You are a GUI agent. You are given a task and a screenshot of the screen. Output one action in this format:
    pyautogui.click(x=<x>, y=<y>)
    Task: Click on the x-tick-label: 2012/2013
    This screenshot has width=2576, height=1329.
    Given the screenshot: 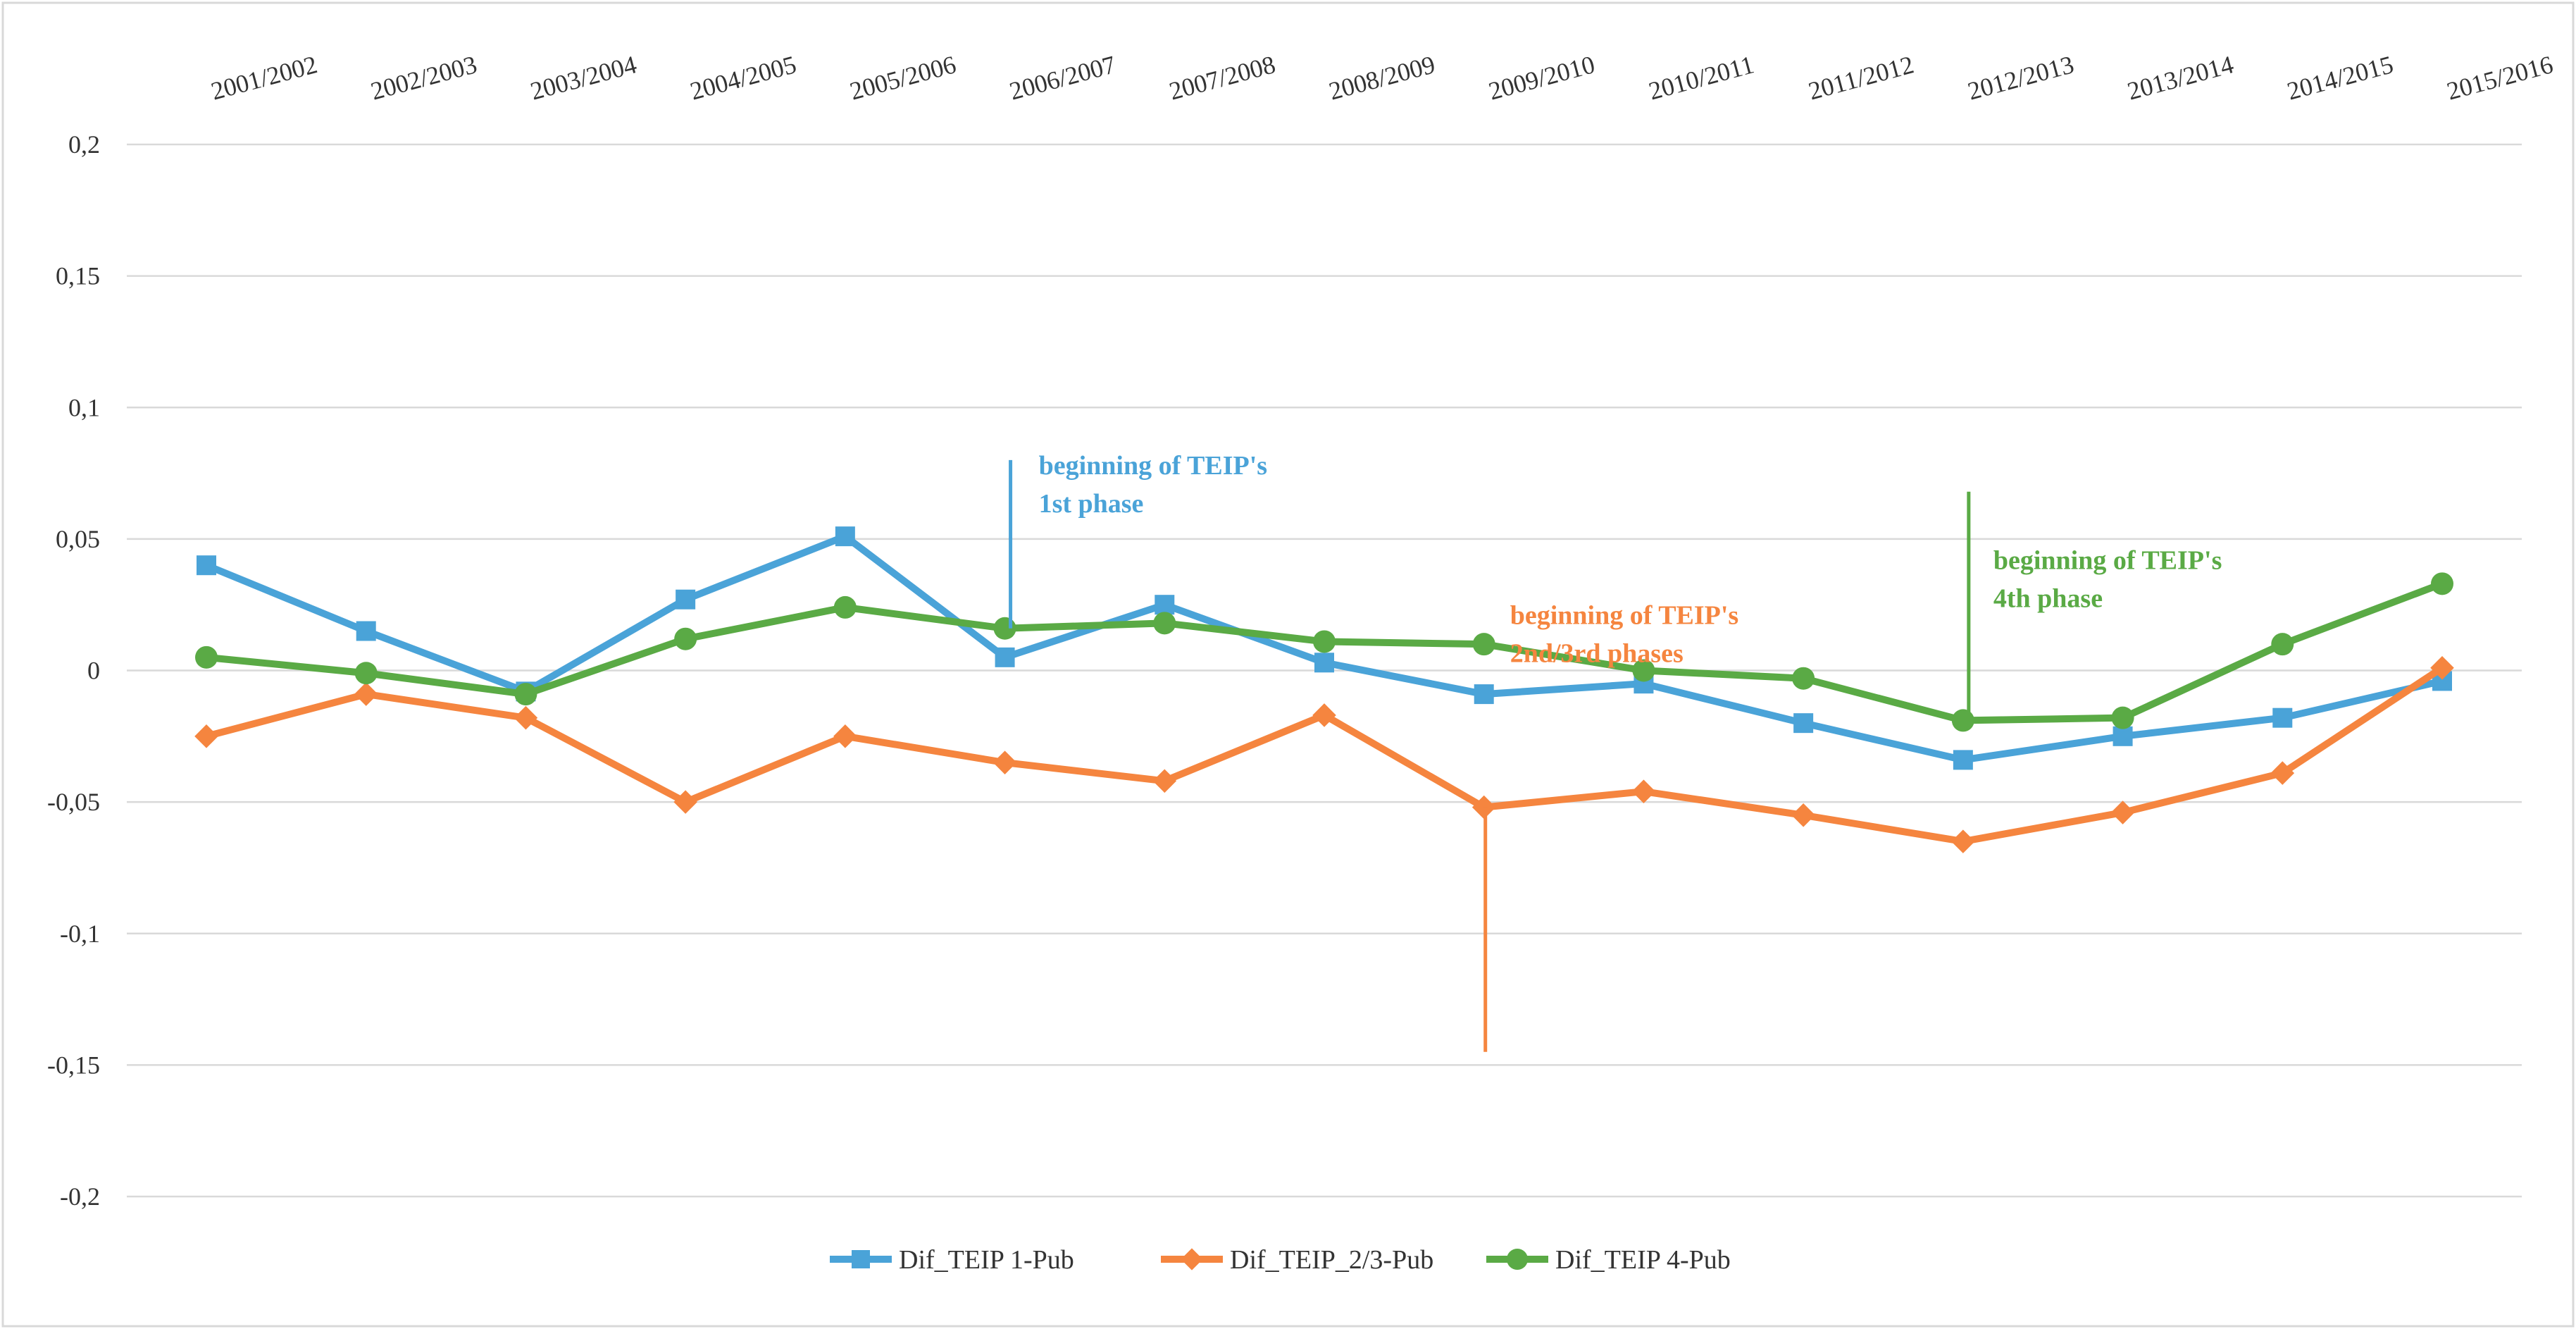 What is the action you would take?
    pyautogui.click(x=2021, y=77)
    